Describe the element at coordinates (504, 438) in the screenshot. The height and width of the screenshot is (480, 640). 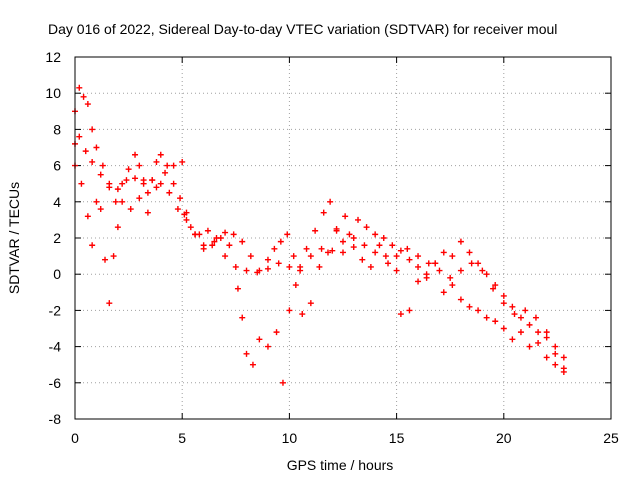
I see `x-tick-label: 20` at that location.